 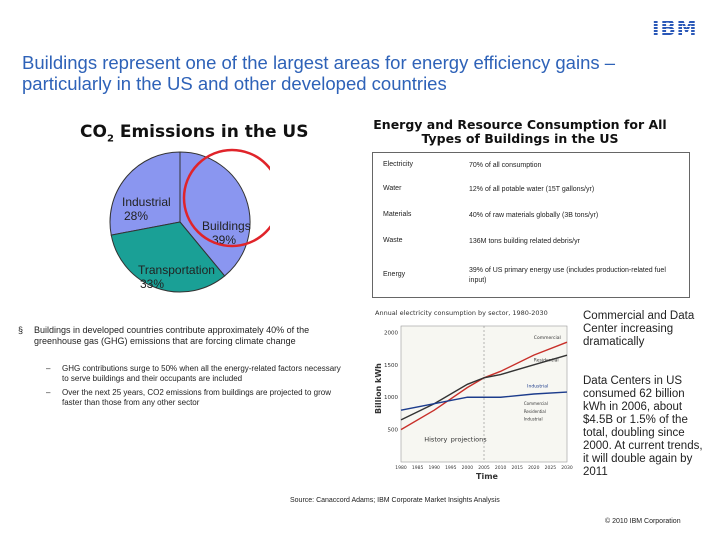 What do you see at coordinates (487, 476) in the screenshot?
I see `x-axis-label: Time` at bounding box center [487, 476].